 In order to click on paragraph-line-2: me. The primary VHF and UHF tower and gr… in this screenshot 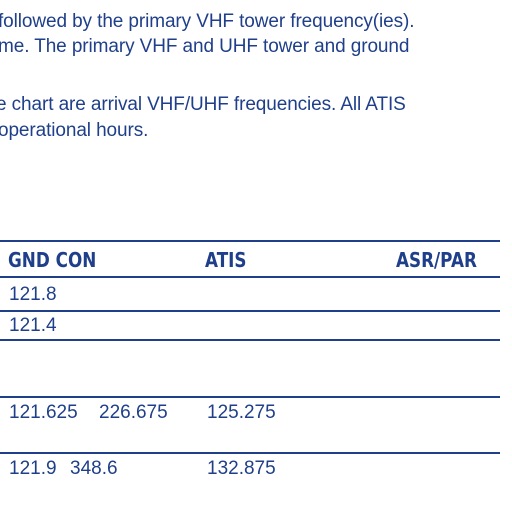, I will do `click(205, 46)`.